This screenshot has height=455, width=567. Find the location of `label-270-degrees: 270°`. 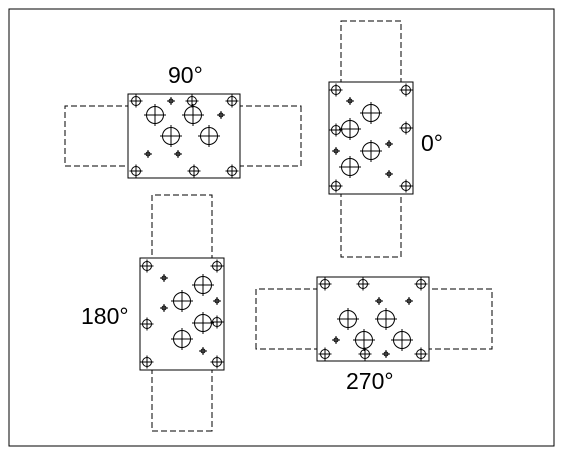

label-270-degrees: 270° is located at coordinates (370, 381).